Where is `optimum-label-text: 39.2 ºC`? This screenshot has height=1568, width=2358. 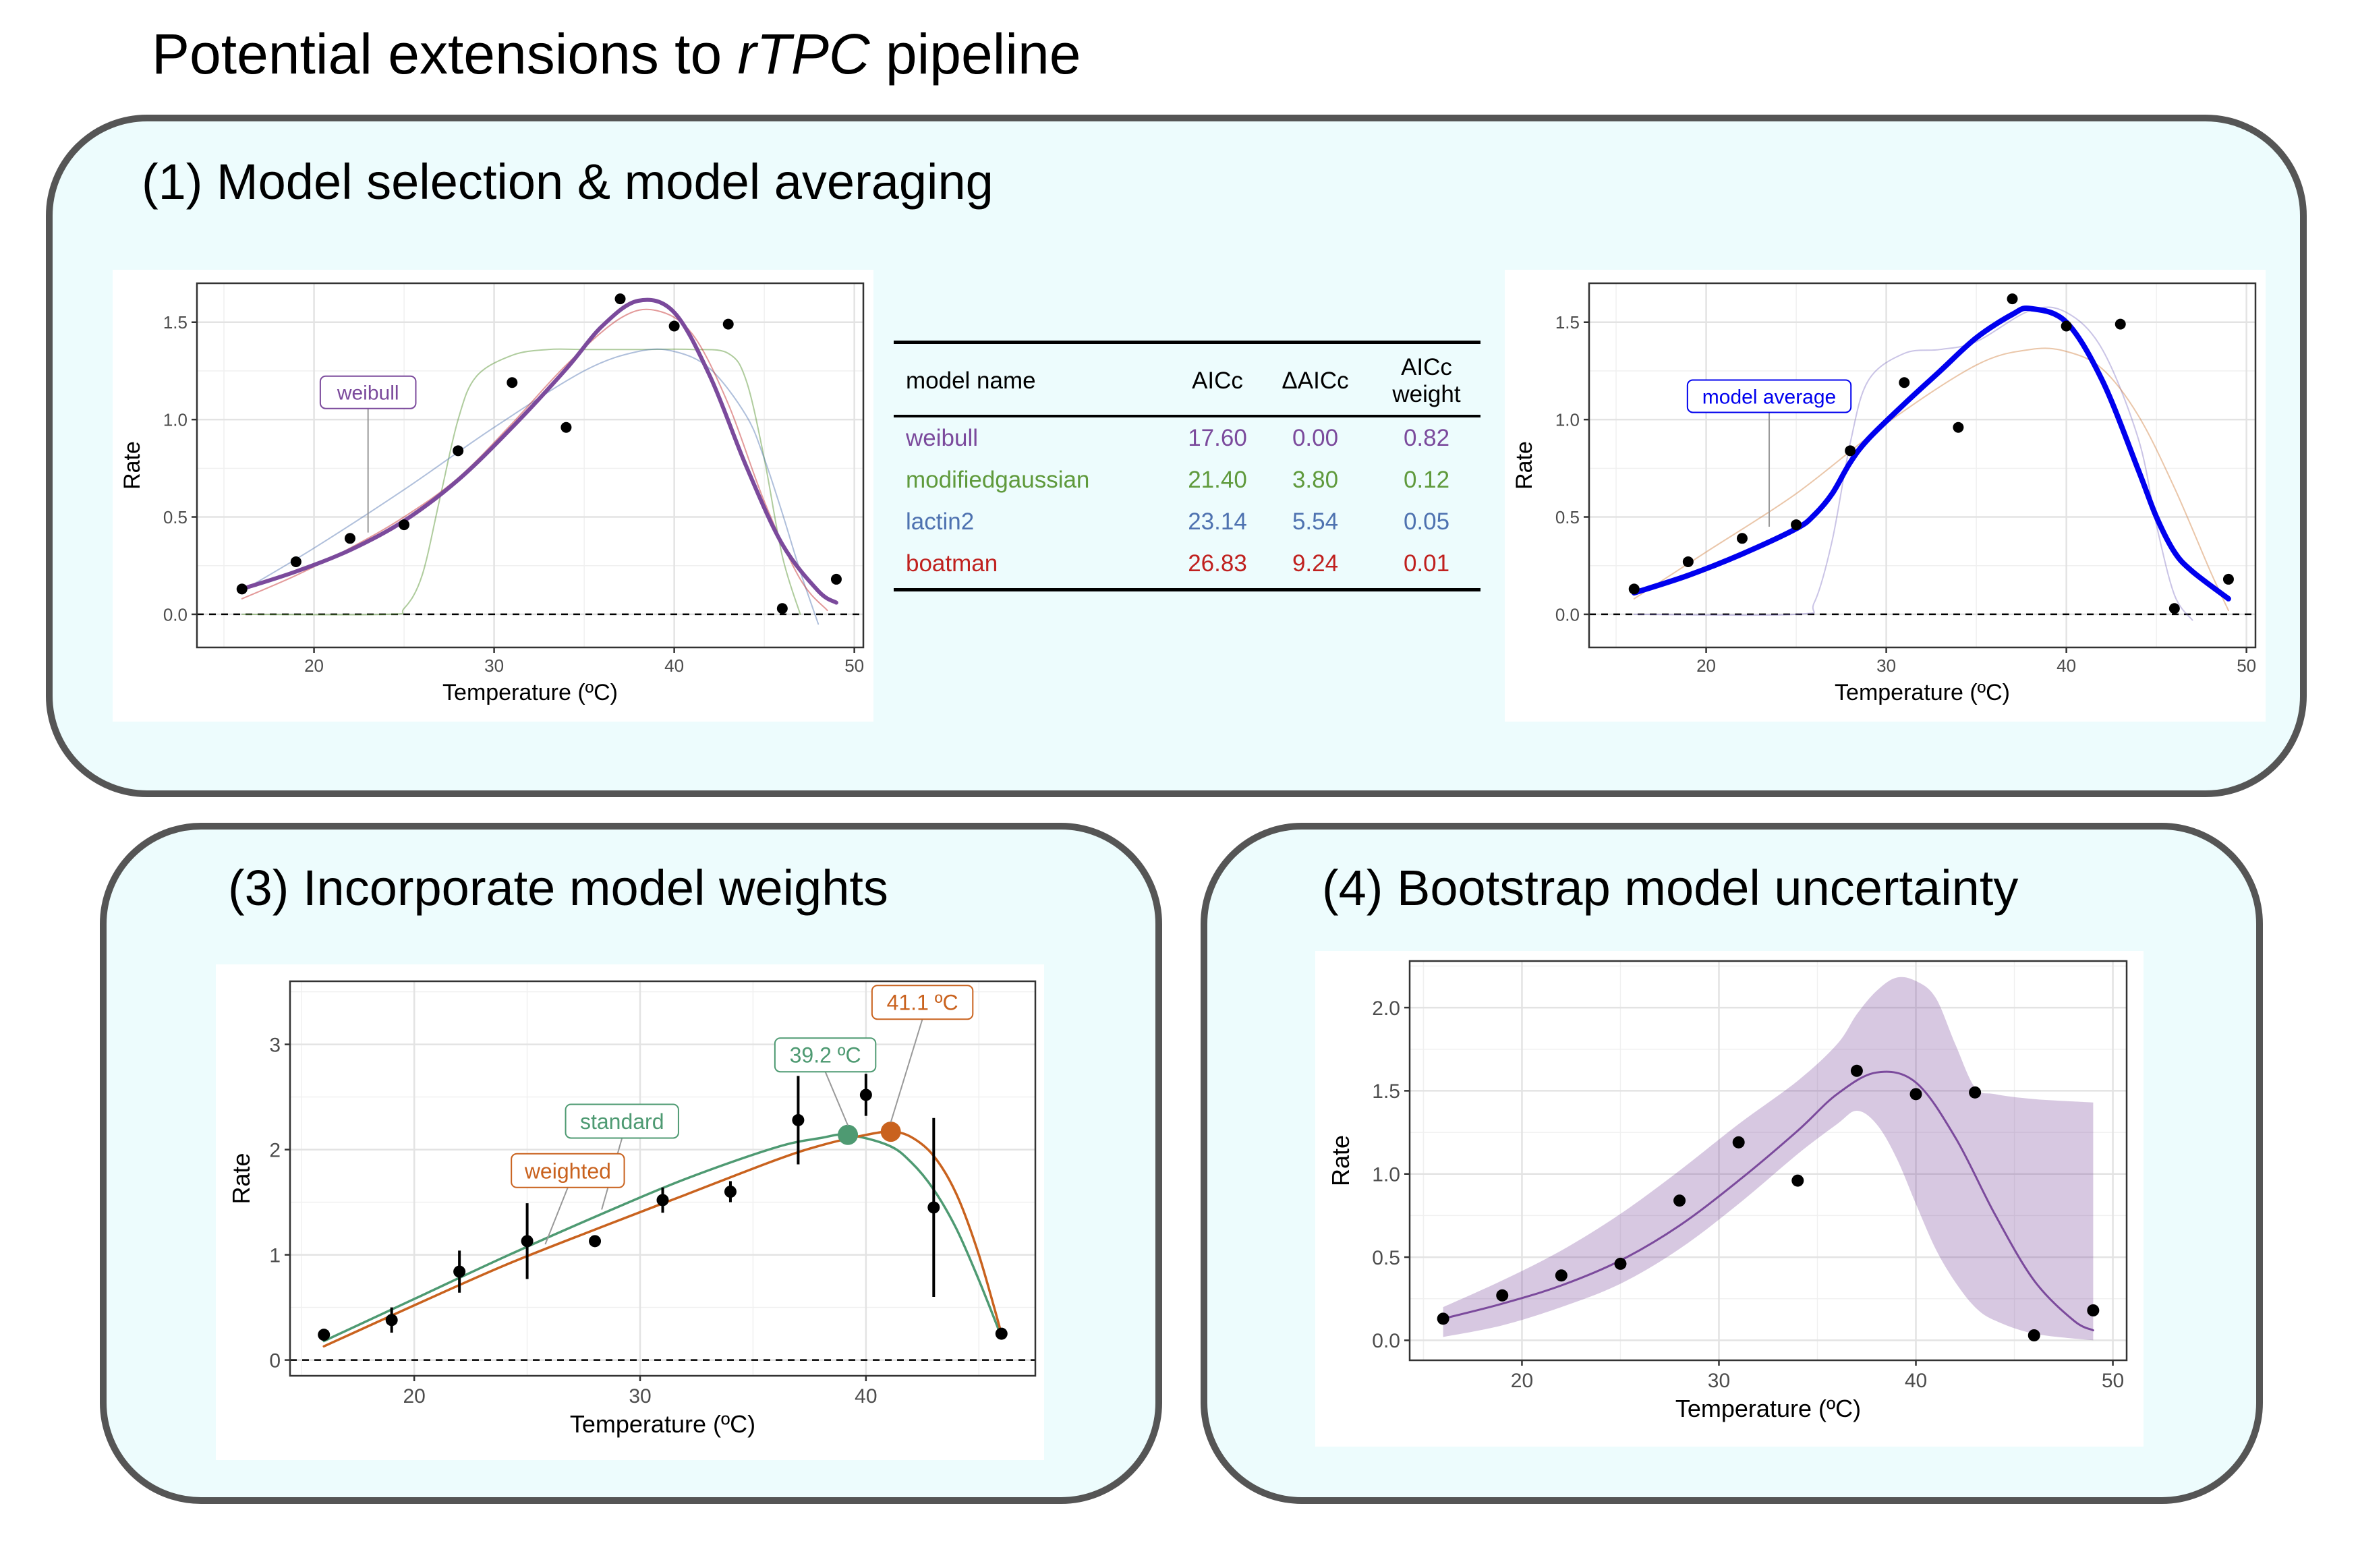
optimum-label-text: 39.2 ºC is located at coordinates (825, 1055).